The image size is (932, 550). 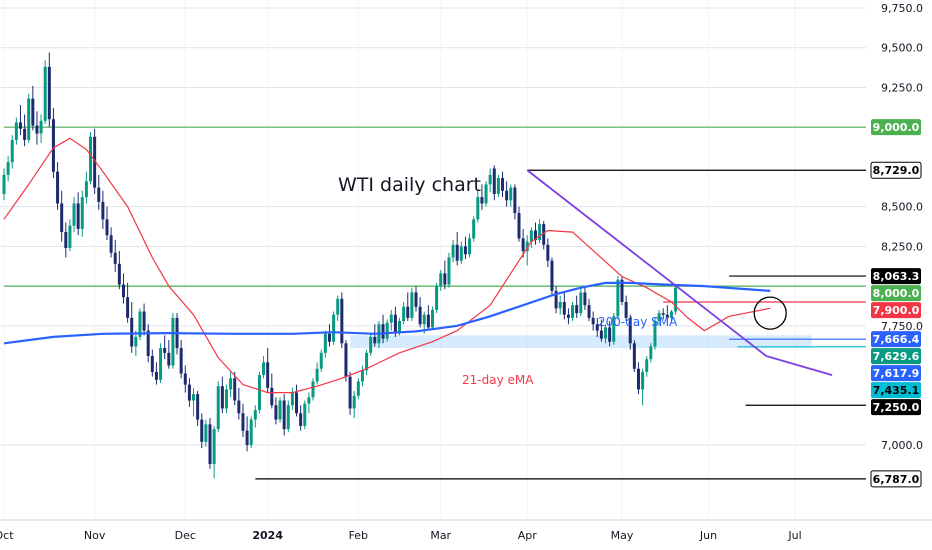 What do you see at coordinates (896, 339) in the screenshot?
I see `price-badge-label: 7,666.4` at bounding box center [896, 339].